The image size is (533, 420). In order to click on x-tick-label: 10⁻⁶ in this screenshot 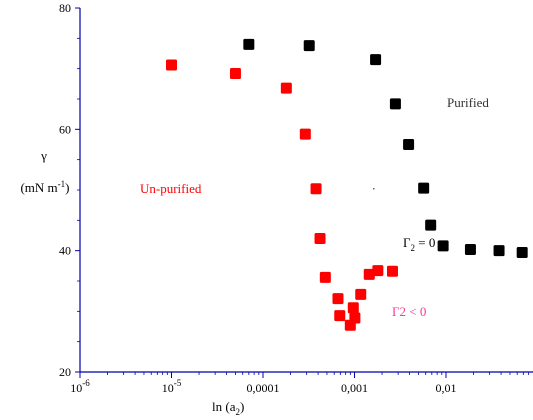, I will do `click(80, 386)`.